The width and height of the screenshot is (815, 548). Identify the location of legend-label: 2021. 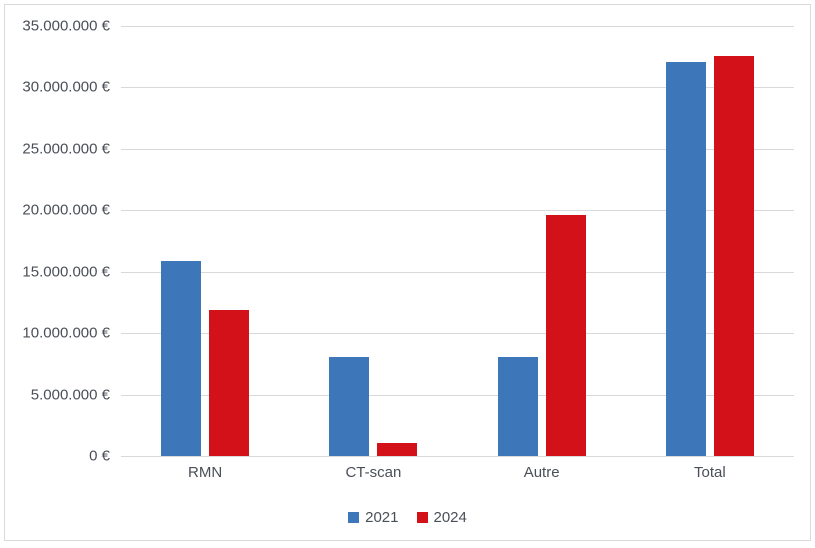
(382, 517).